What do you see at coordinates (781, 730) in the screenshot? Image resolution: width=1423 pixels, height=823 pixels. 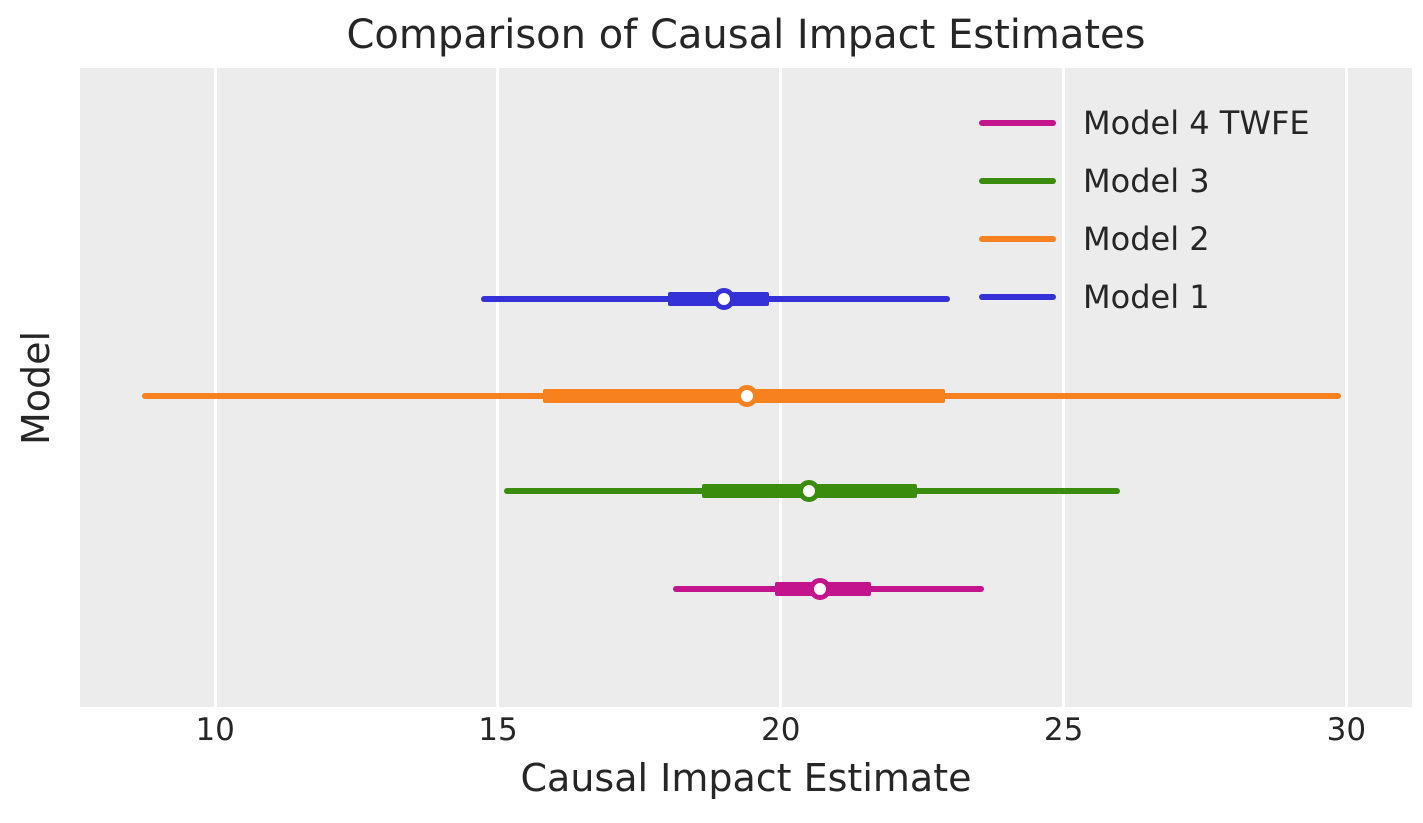 I see `x-tick-label: 20` at bounding box center [781, 730].